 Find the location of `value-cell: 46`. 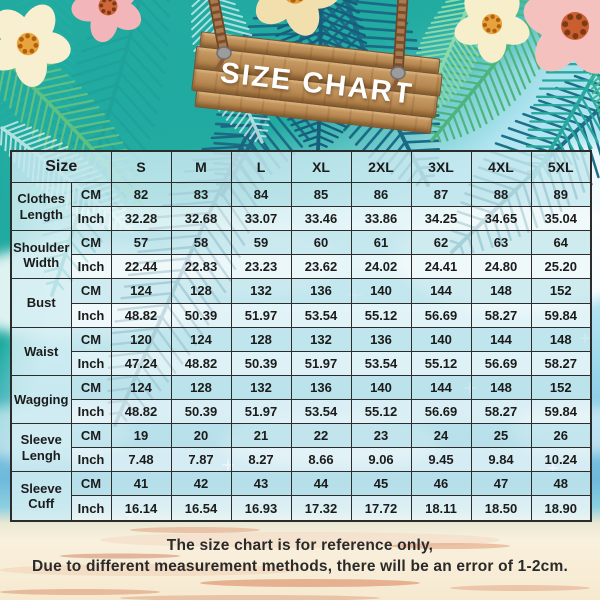

value-cell: 46 is located at coordinates (441, 484).